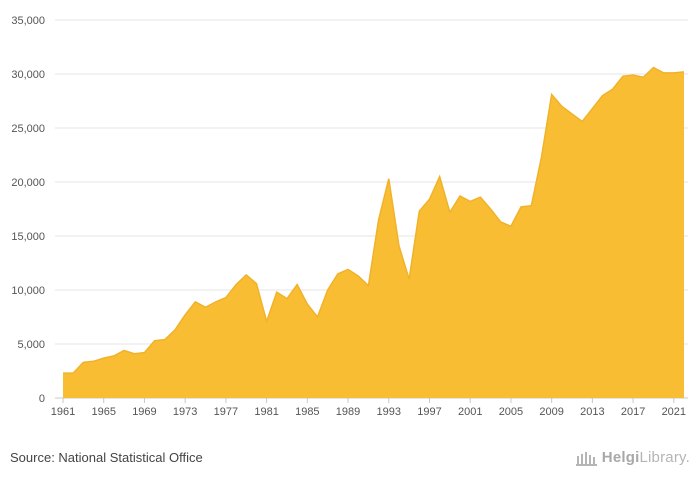 The height and width of the screenshot is (483, 700). I want to click on brand-first: Helgi, so click(620, 457).